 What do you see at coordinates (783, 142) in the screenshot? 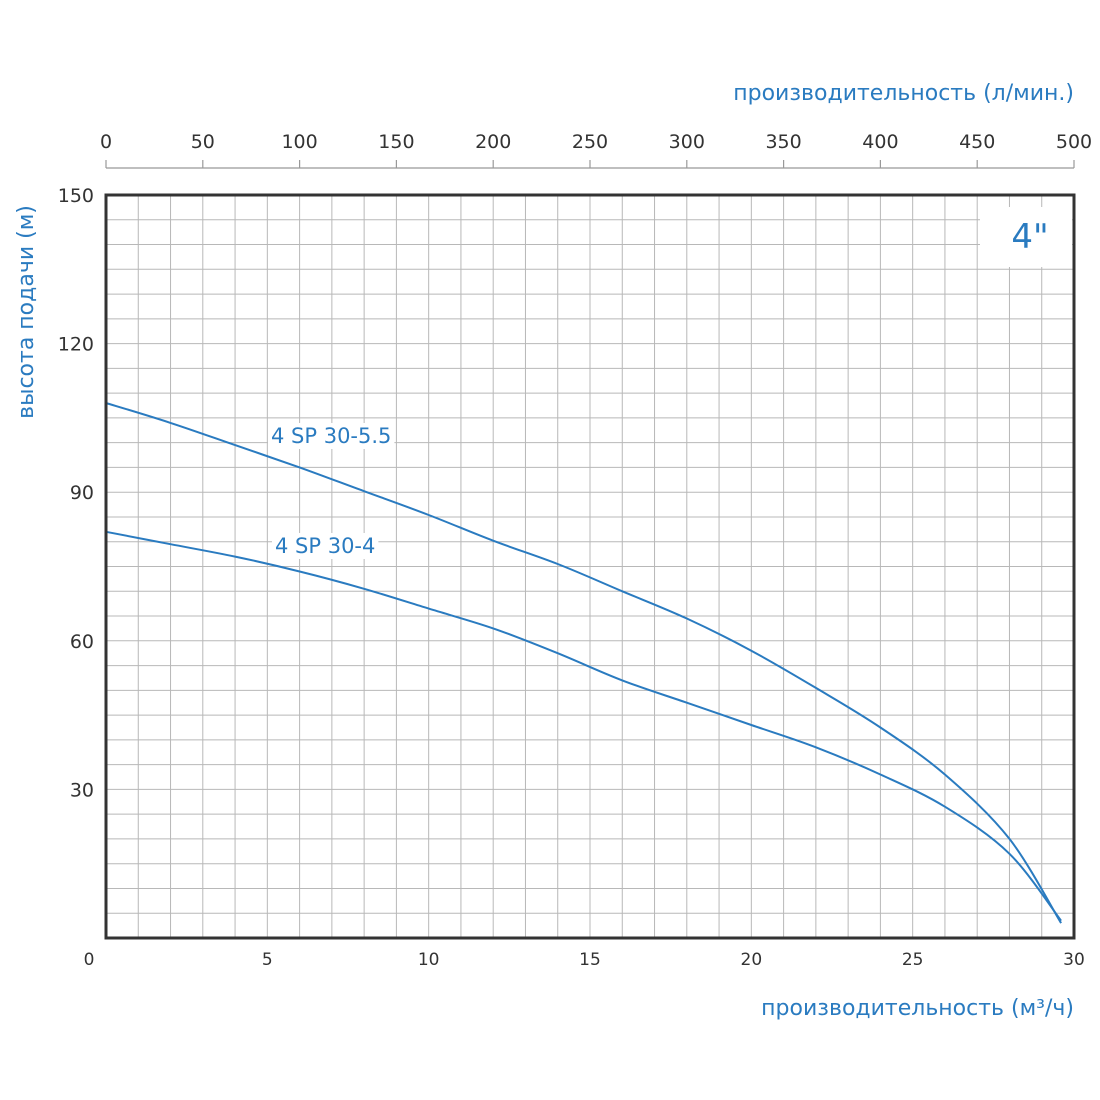
I see `top-axis-tick-label: 350` at bounding box center [783, 142].